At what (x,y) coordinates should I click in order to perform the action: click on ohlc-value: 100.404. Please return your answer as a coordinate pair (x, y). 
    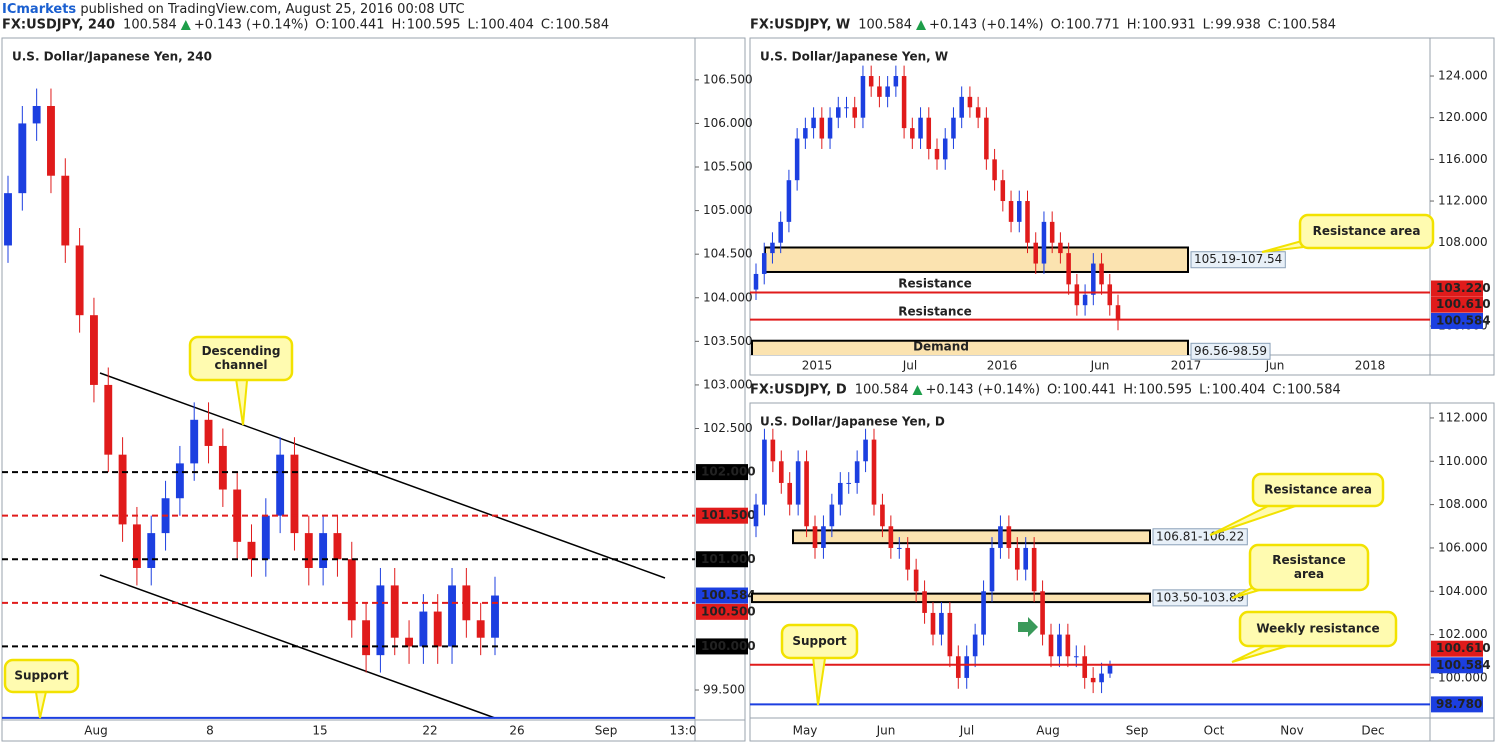
    Looking at the image, I should click on (507, 25).